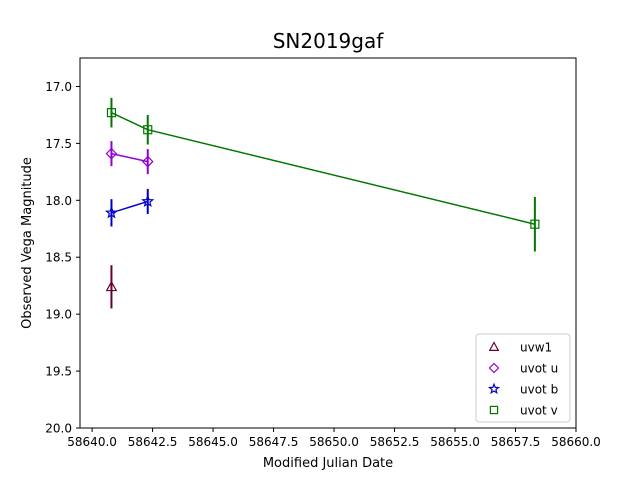 Image resolution: width=640 pixels, height=480 pixels. I want to click on legend-label: uvot u, so click(539, 369).